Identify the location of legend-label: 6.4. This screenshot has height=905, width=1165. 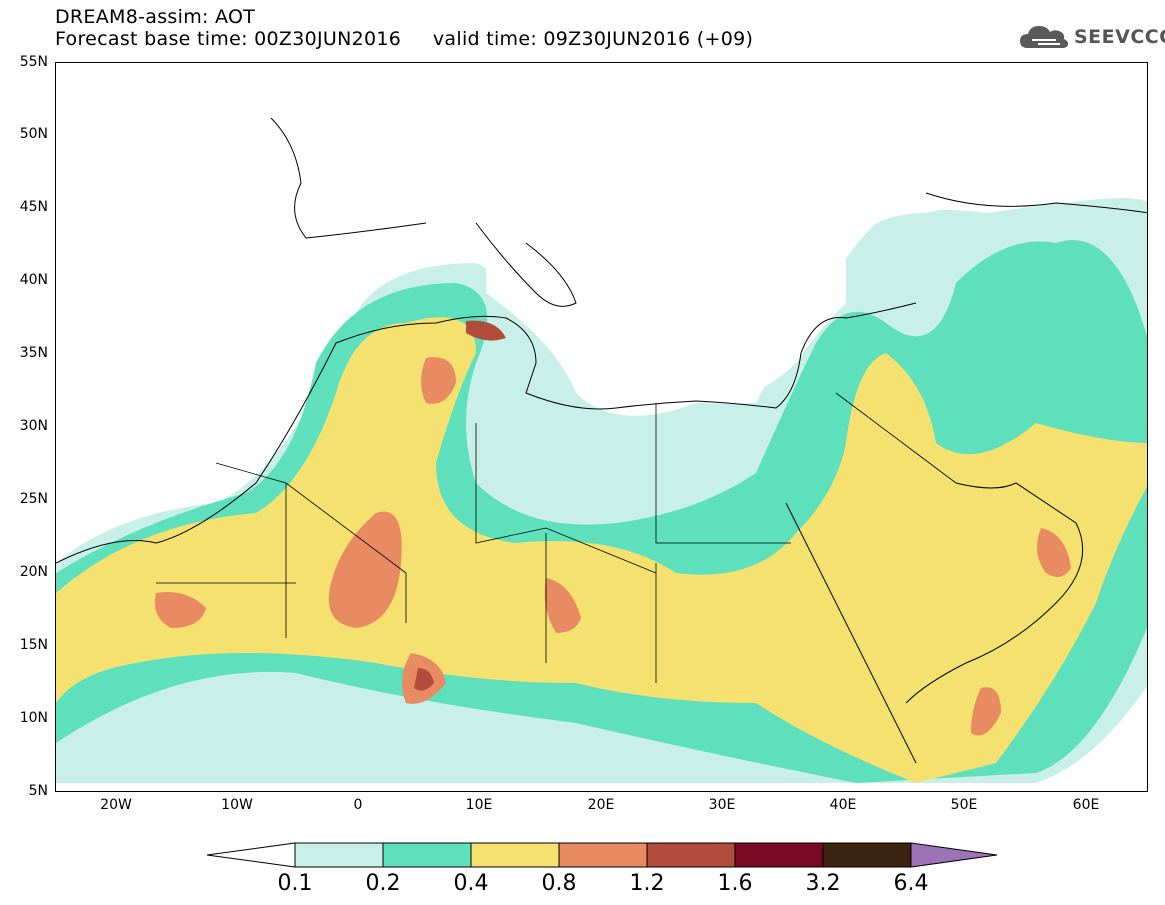
(911, 883).